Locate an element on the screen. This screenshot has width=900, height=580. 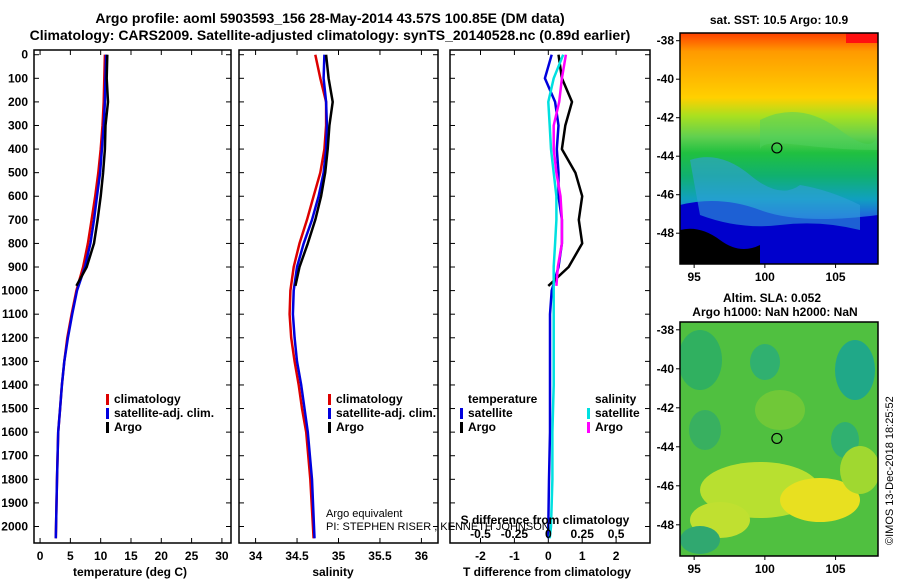
temperature-axis-label: temperature (deg C) is located at coordinates (130, 572).